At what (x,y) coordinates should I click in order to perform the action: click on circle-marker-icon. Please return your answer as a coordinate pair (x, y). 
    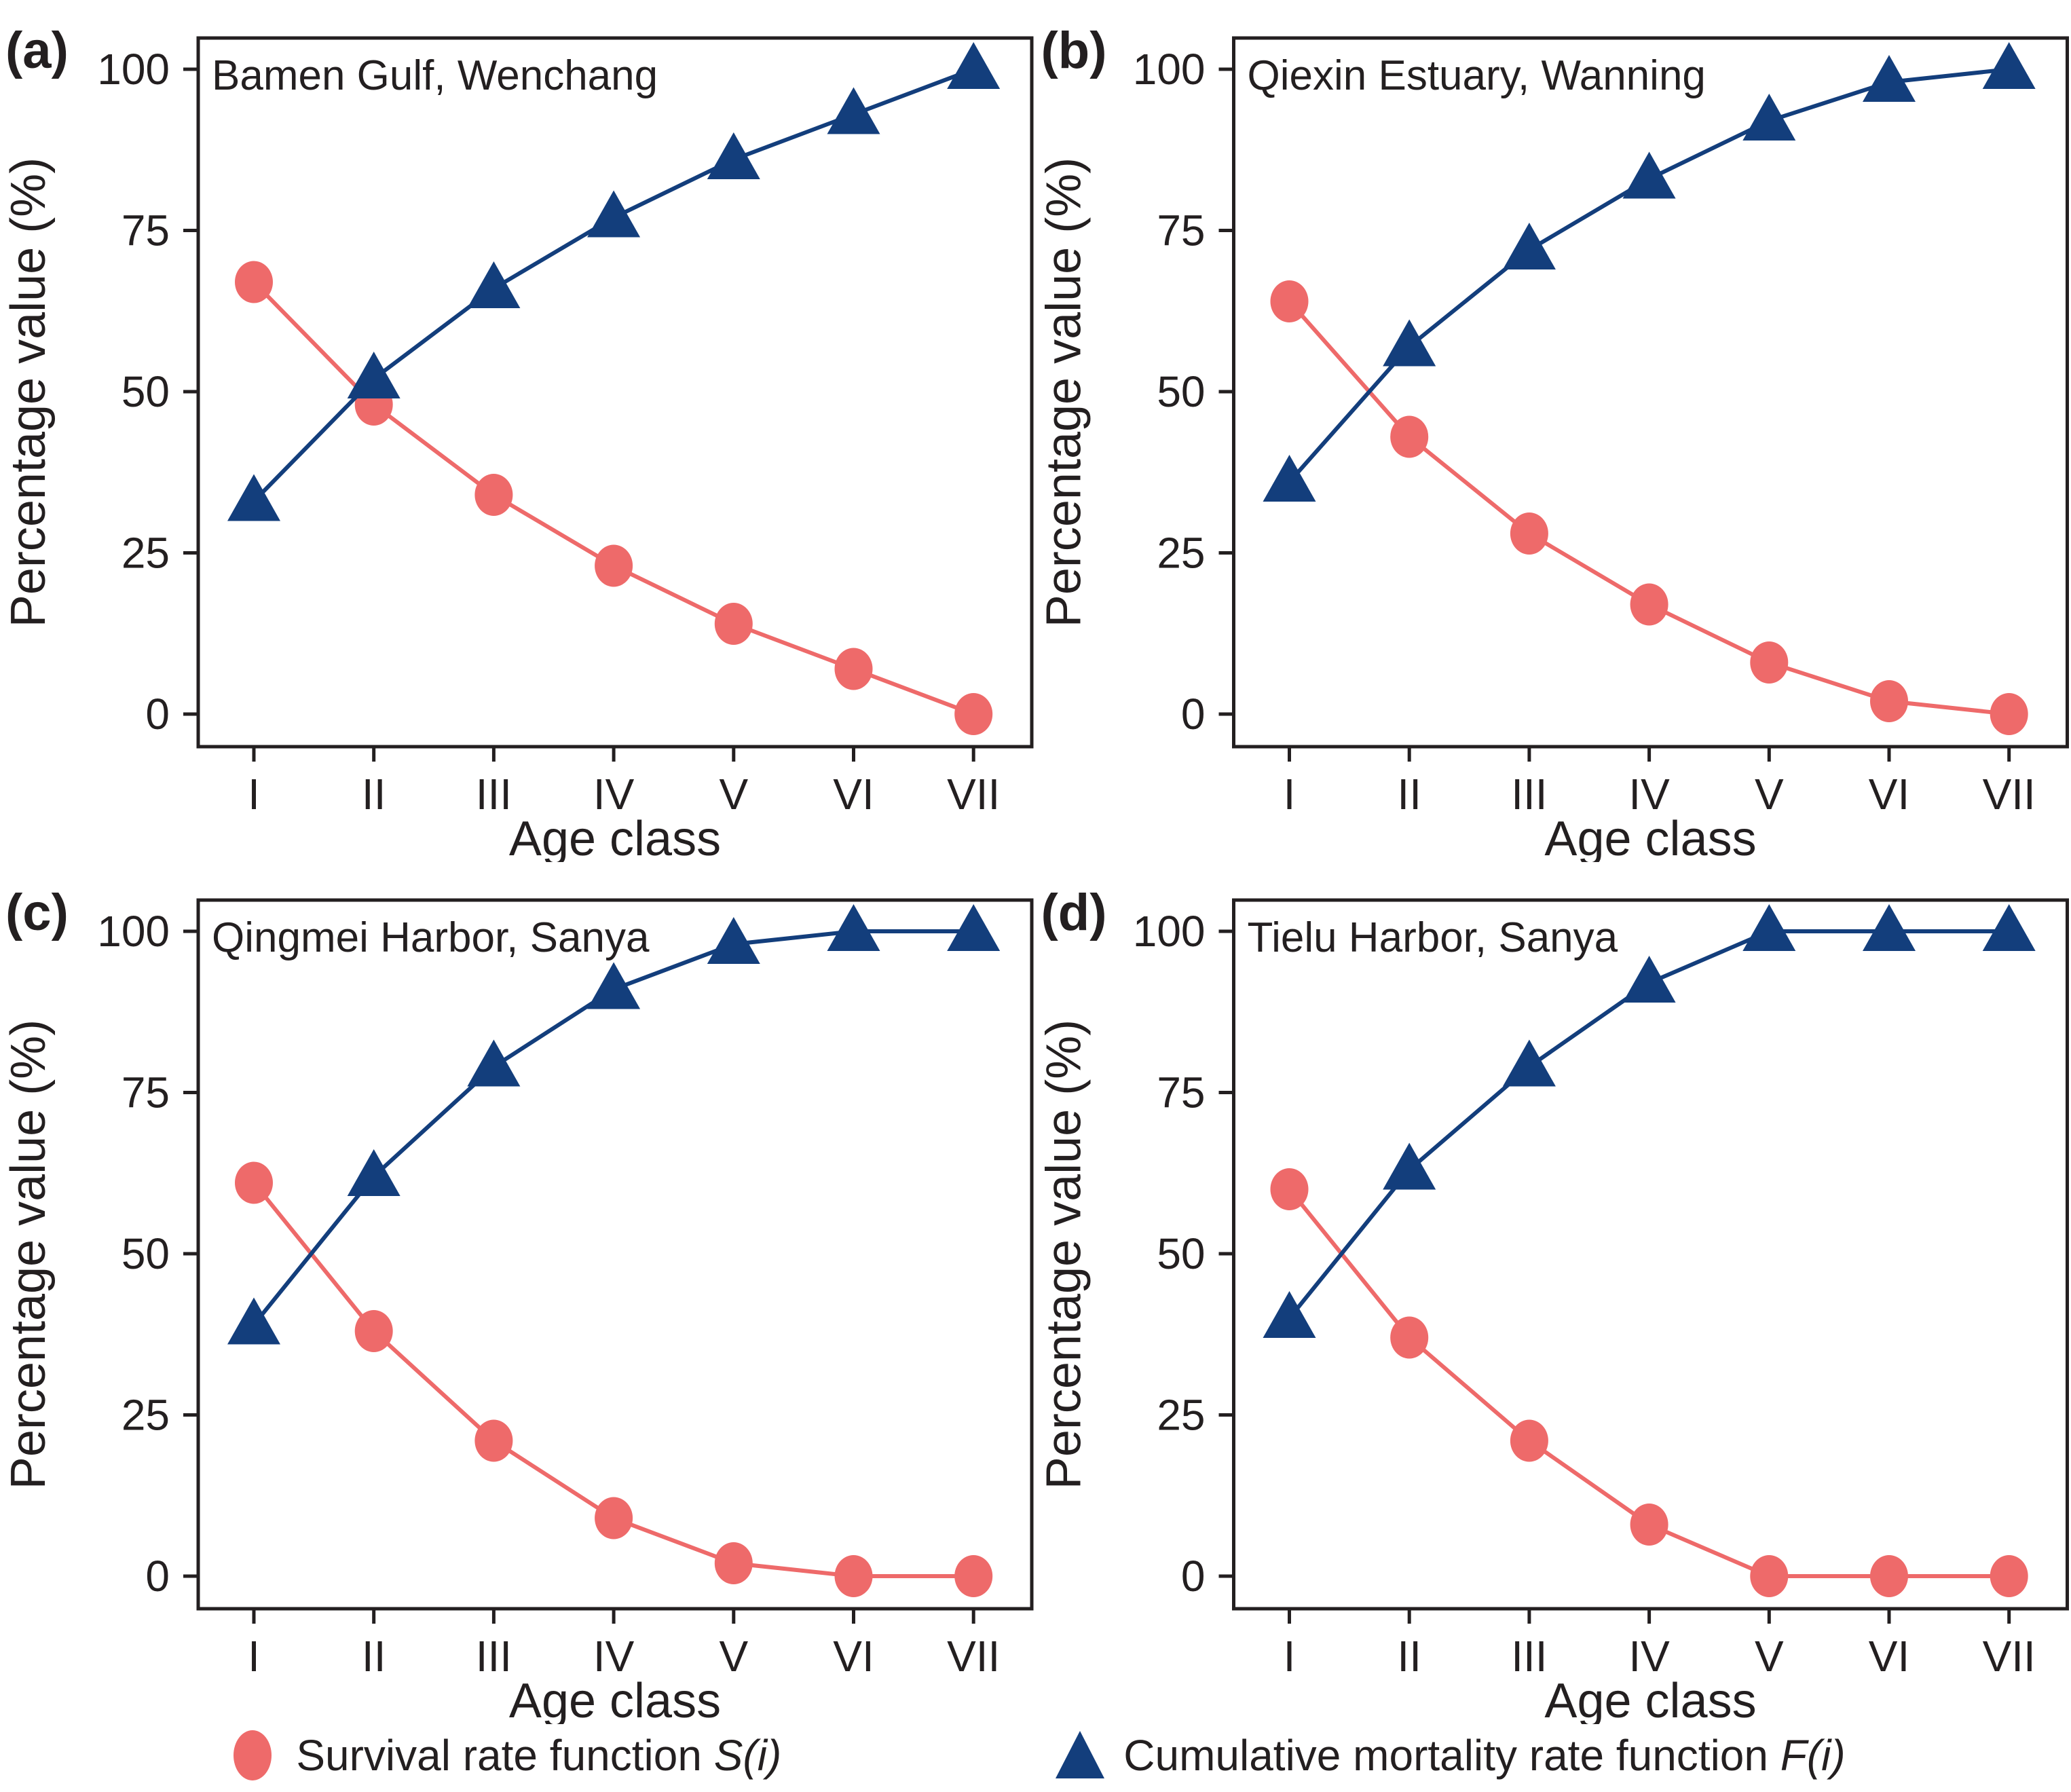
    Looking at the image, I should click on (253, 1755).